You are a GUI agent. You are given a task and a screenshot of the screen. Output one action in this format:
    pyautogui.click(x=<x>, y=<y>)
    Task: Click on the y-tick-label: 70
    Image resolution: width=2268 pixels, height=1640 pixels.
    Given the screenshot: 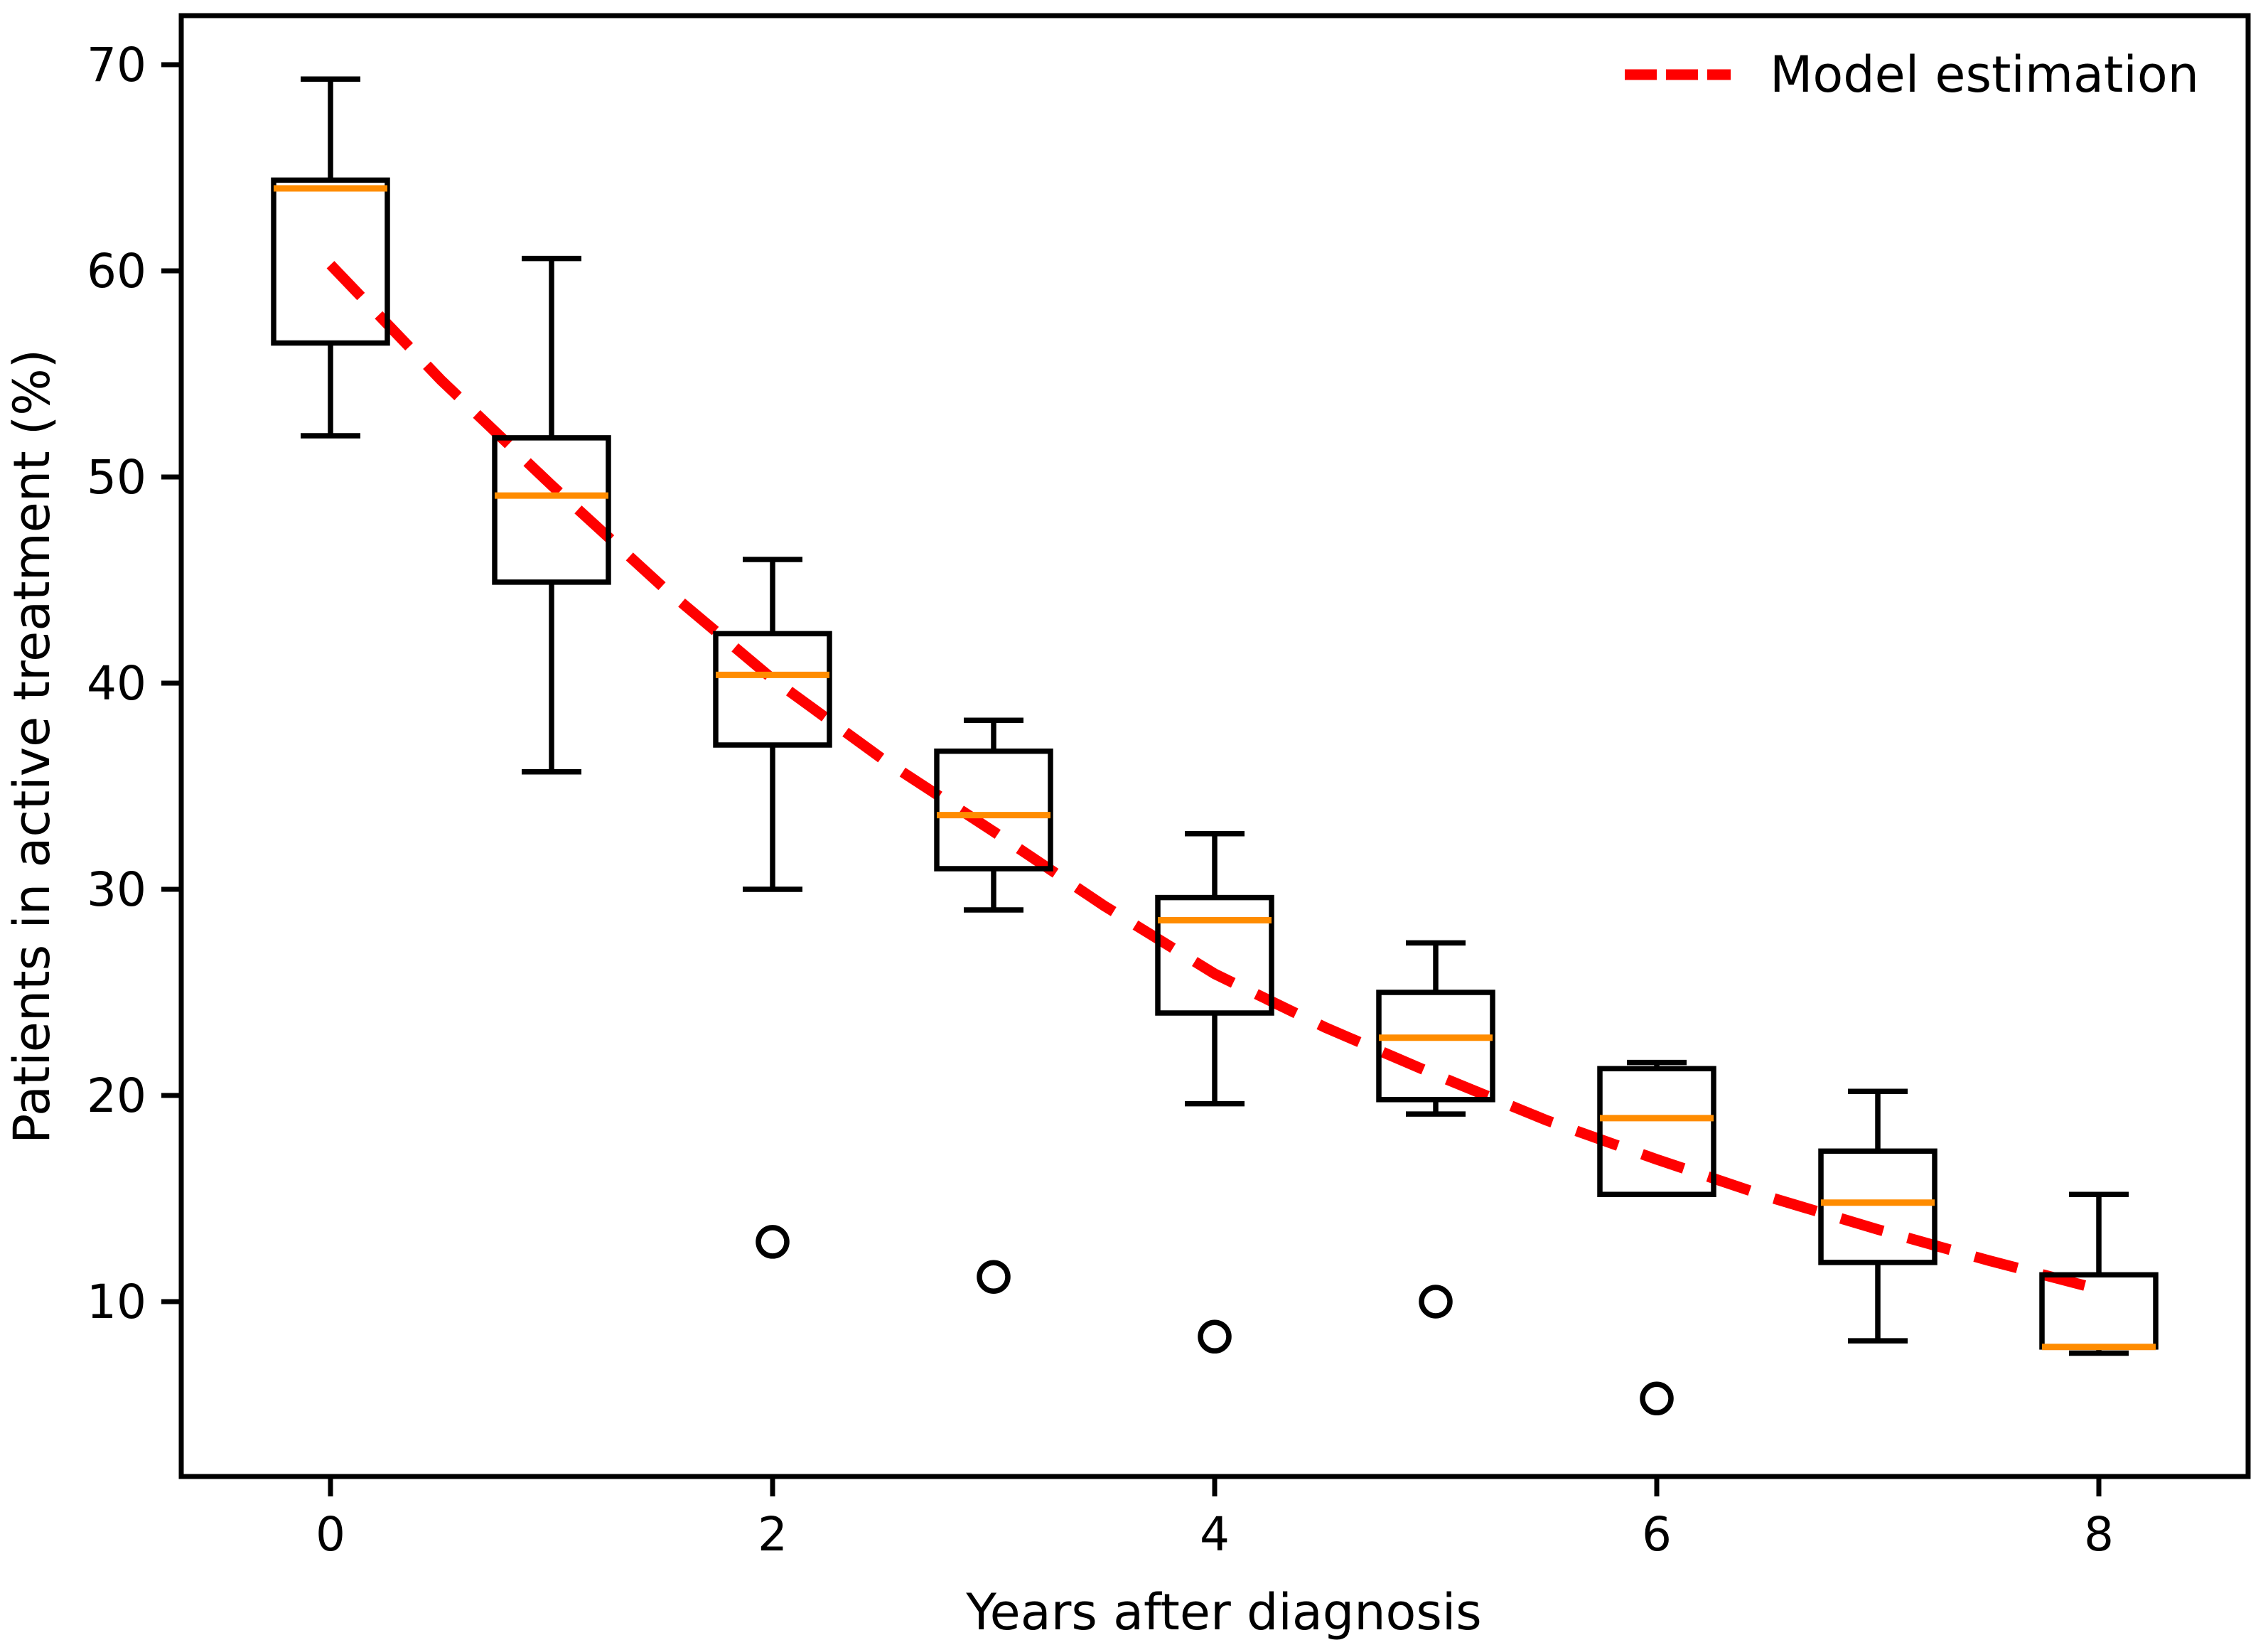 What is the action you would take?
    pyautogui.click(x=116, y=65)
    